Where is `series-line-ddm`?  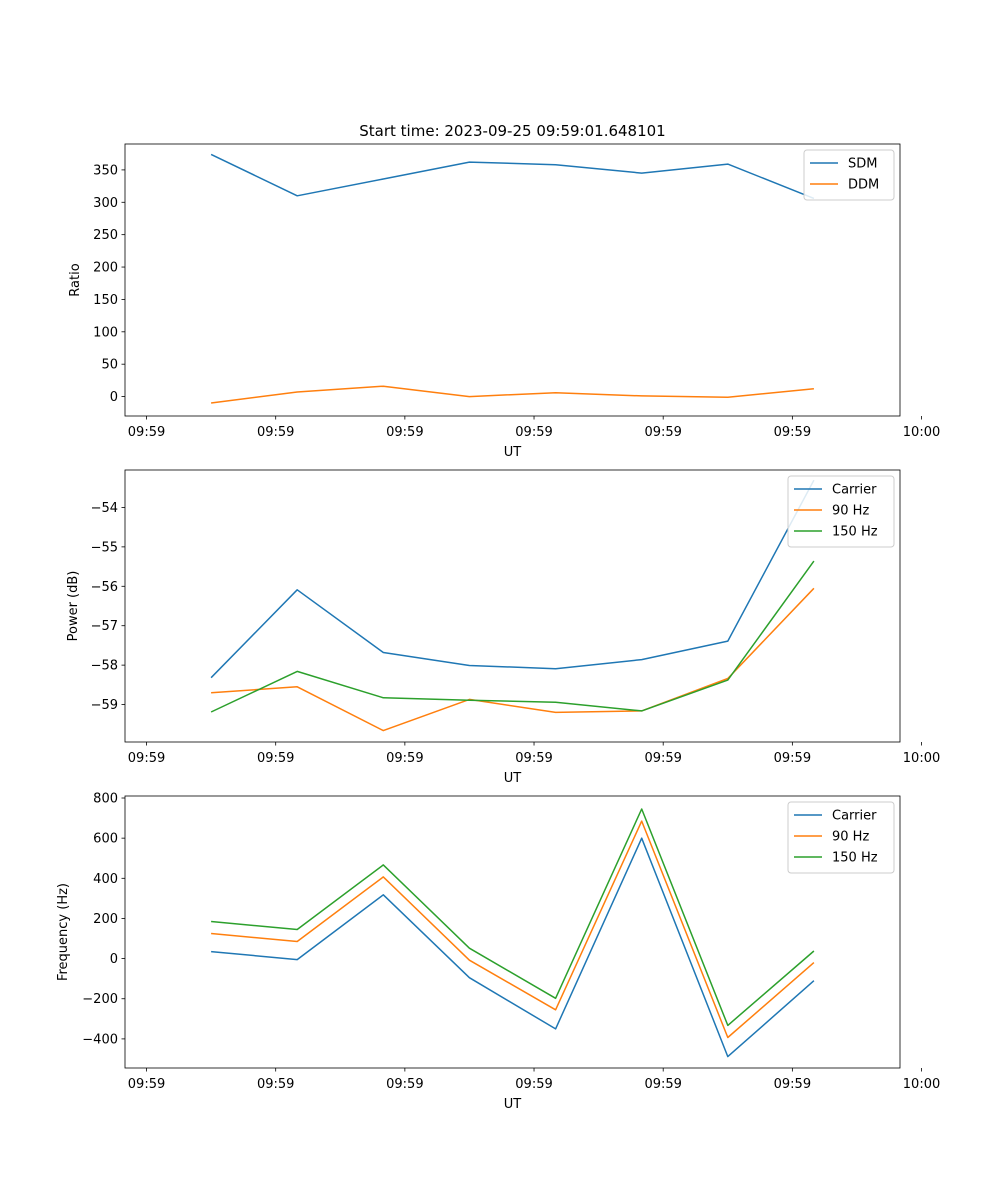 series-line-ddm is located at coordinates (512, 394).